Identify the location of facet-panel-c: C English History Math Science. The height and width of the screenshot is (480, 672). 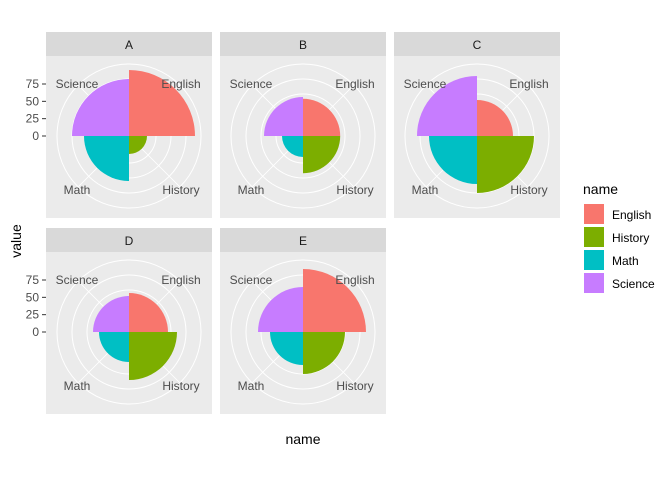
(477, 125).